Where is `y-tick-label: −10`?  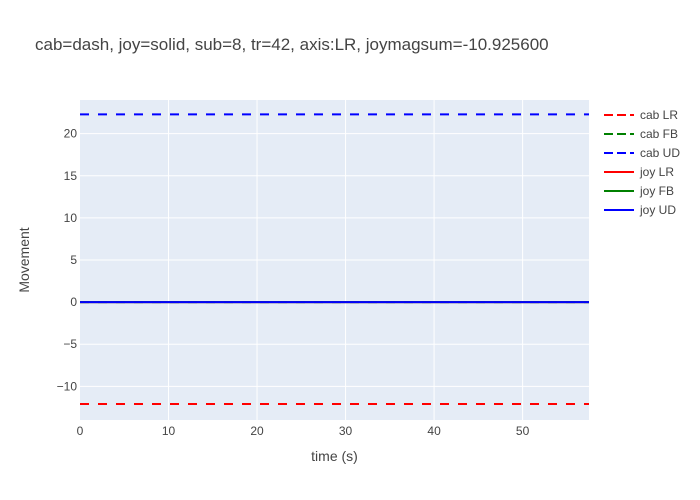 y-tick-label: −10 is located at coordinates (67, 386).